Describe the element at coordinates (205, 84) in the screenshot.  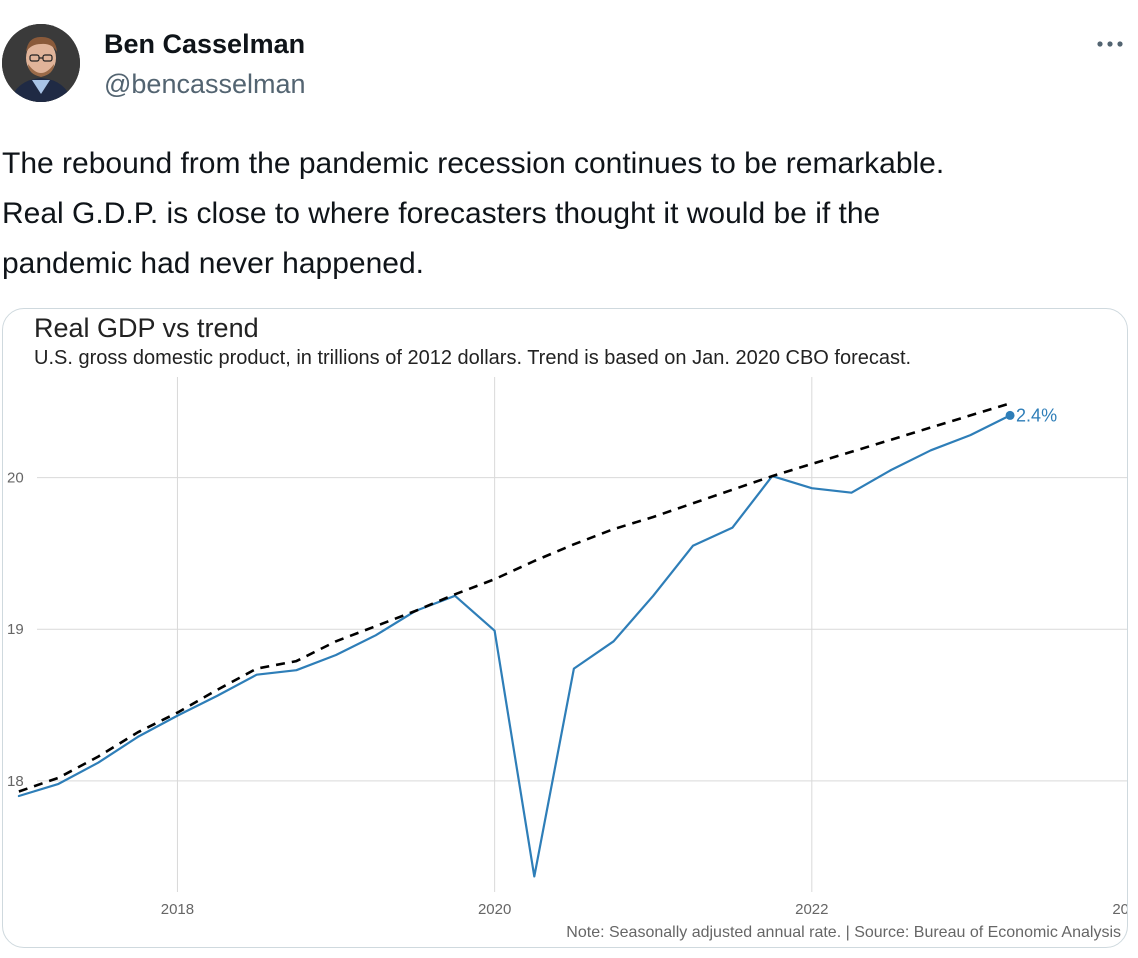
I see `author-handle: @bencasselman` at that location.